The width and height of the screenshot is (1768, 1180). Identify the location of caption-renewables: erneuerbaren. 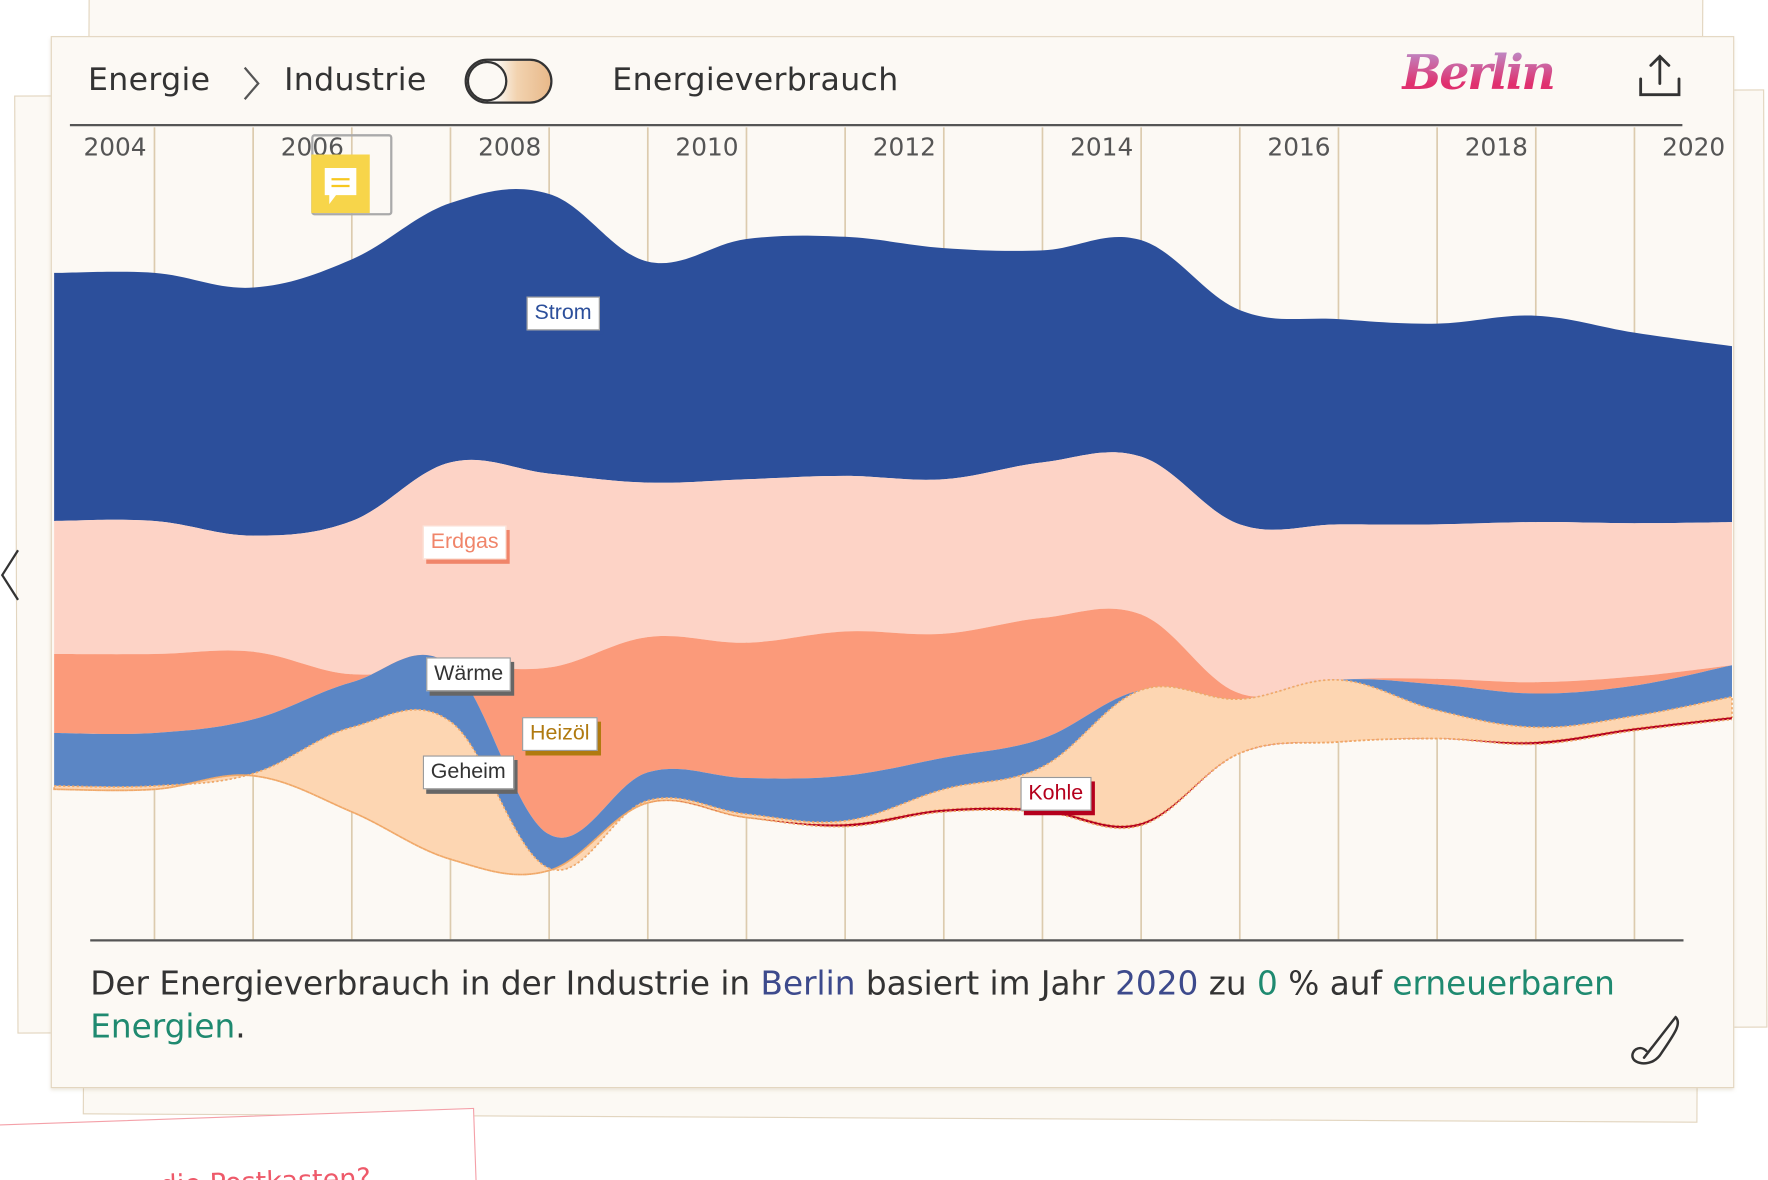
(1503, 983).